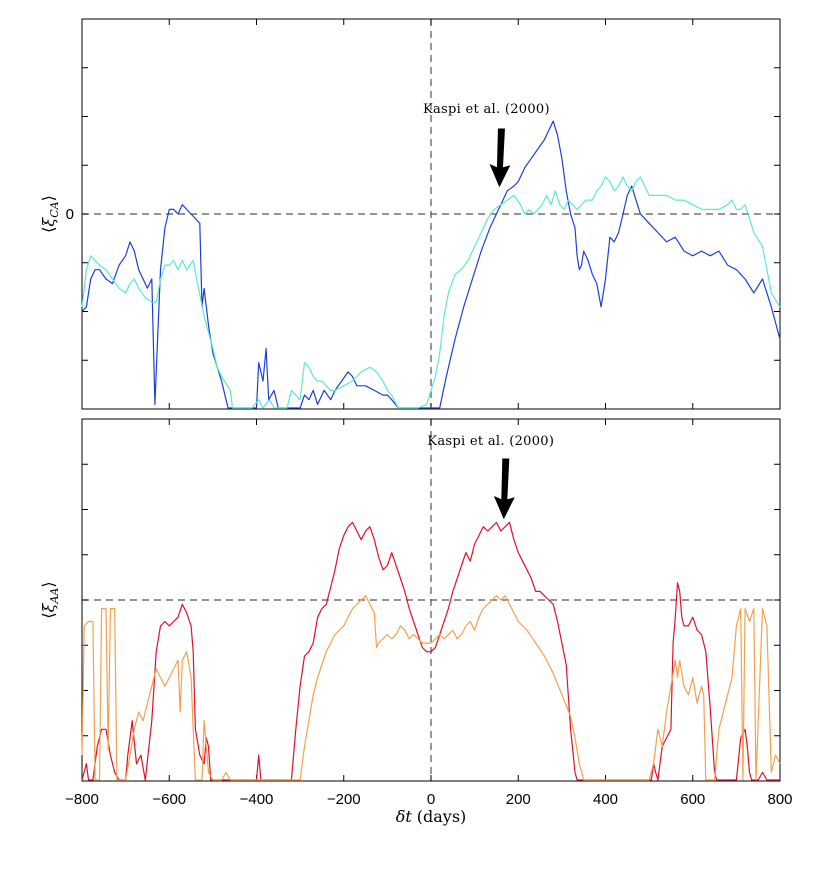 Image resolution: width=830 pixels, height=869 pixels. Describe the element at coordinates (605, 799) in the screenshot. I see `x-tick-label: 400` at that location.